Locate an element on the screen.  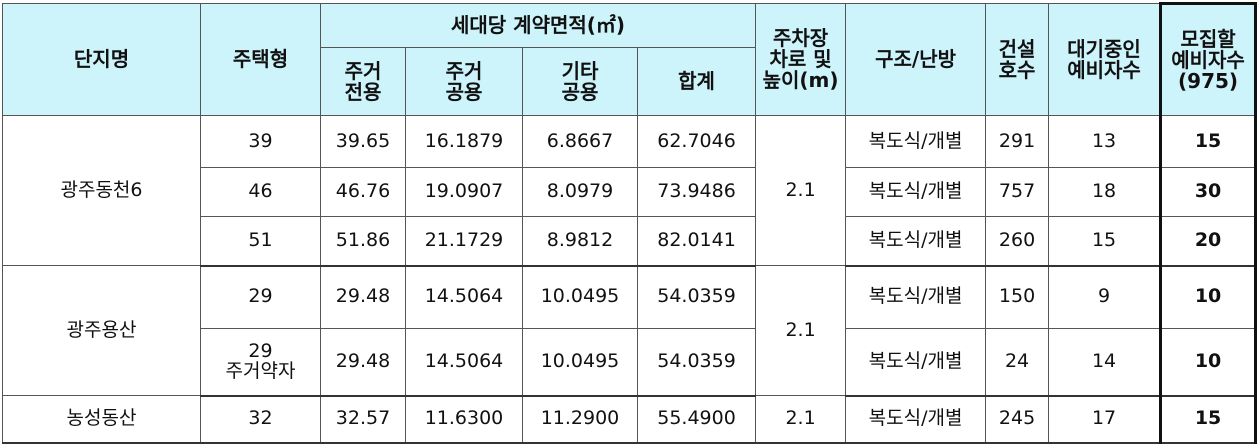
header-cell: 단지명 is located at coordinates (101, 59).